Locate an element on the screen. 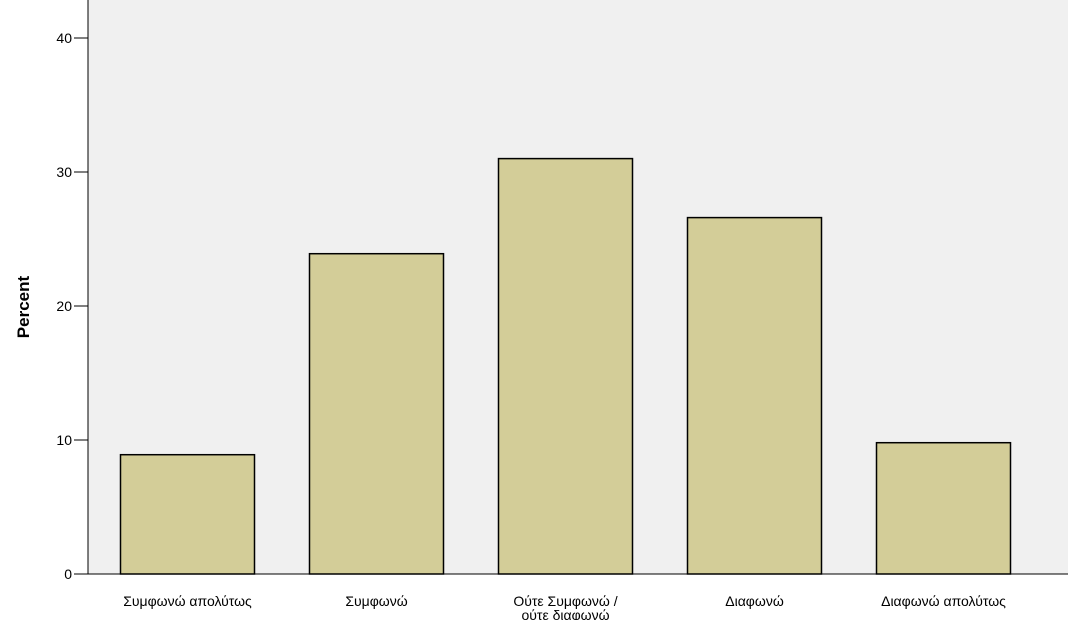 Image resolution: width=1070 pixels, height=620 pixels. y-axis-title: Percent is located at coordinates (23, 306).